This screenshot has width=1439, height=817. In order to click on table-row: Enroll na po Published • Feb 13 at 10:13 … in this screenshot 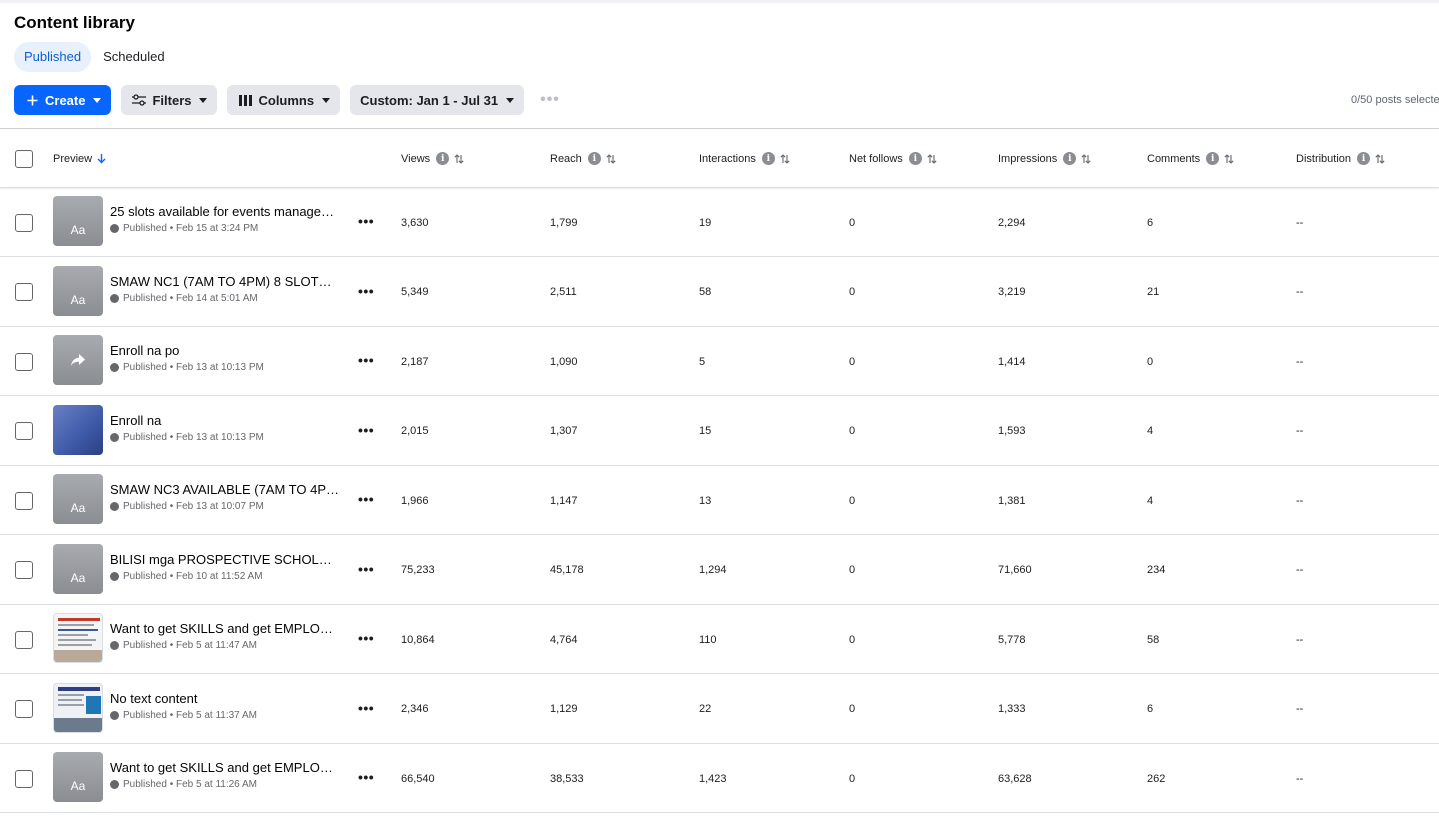, I will do `click(719, 361)`.